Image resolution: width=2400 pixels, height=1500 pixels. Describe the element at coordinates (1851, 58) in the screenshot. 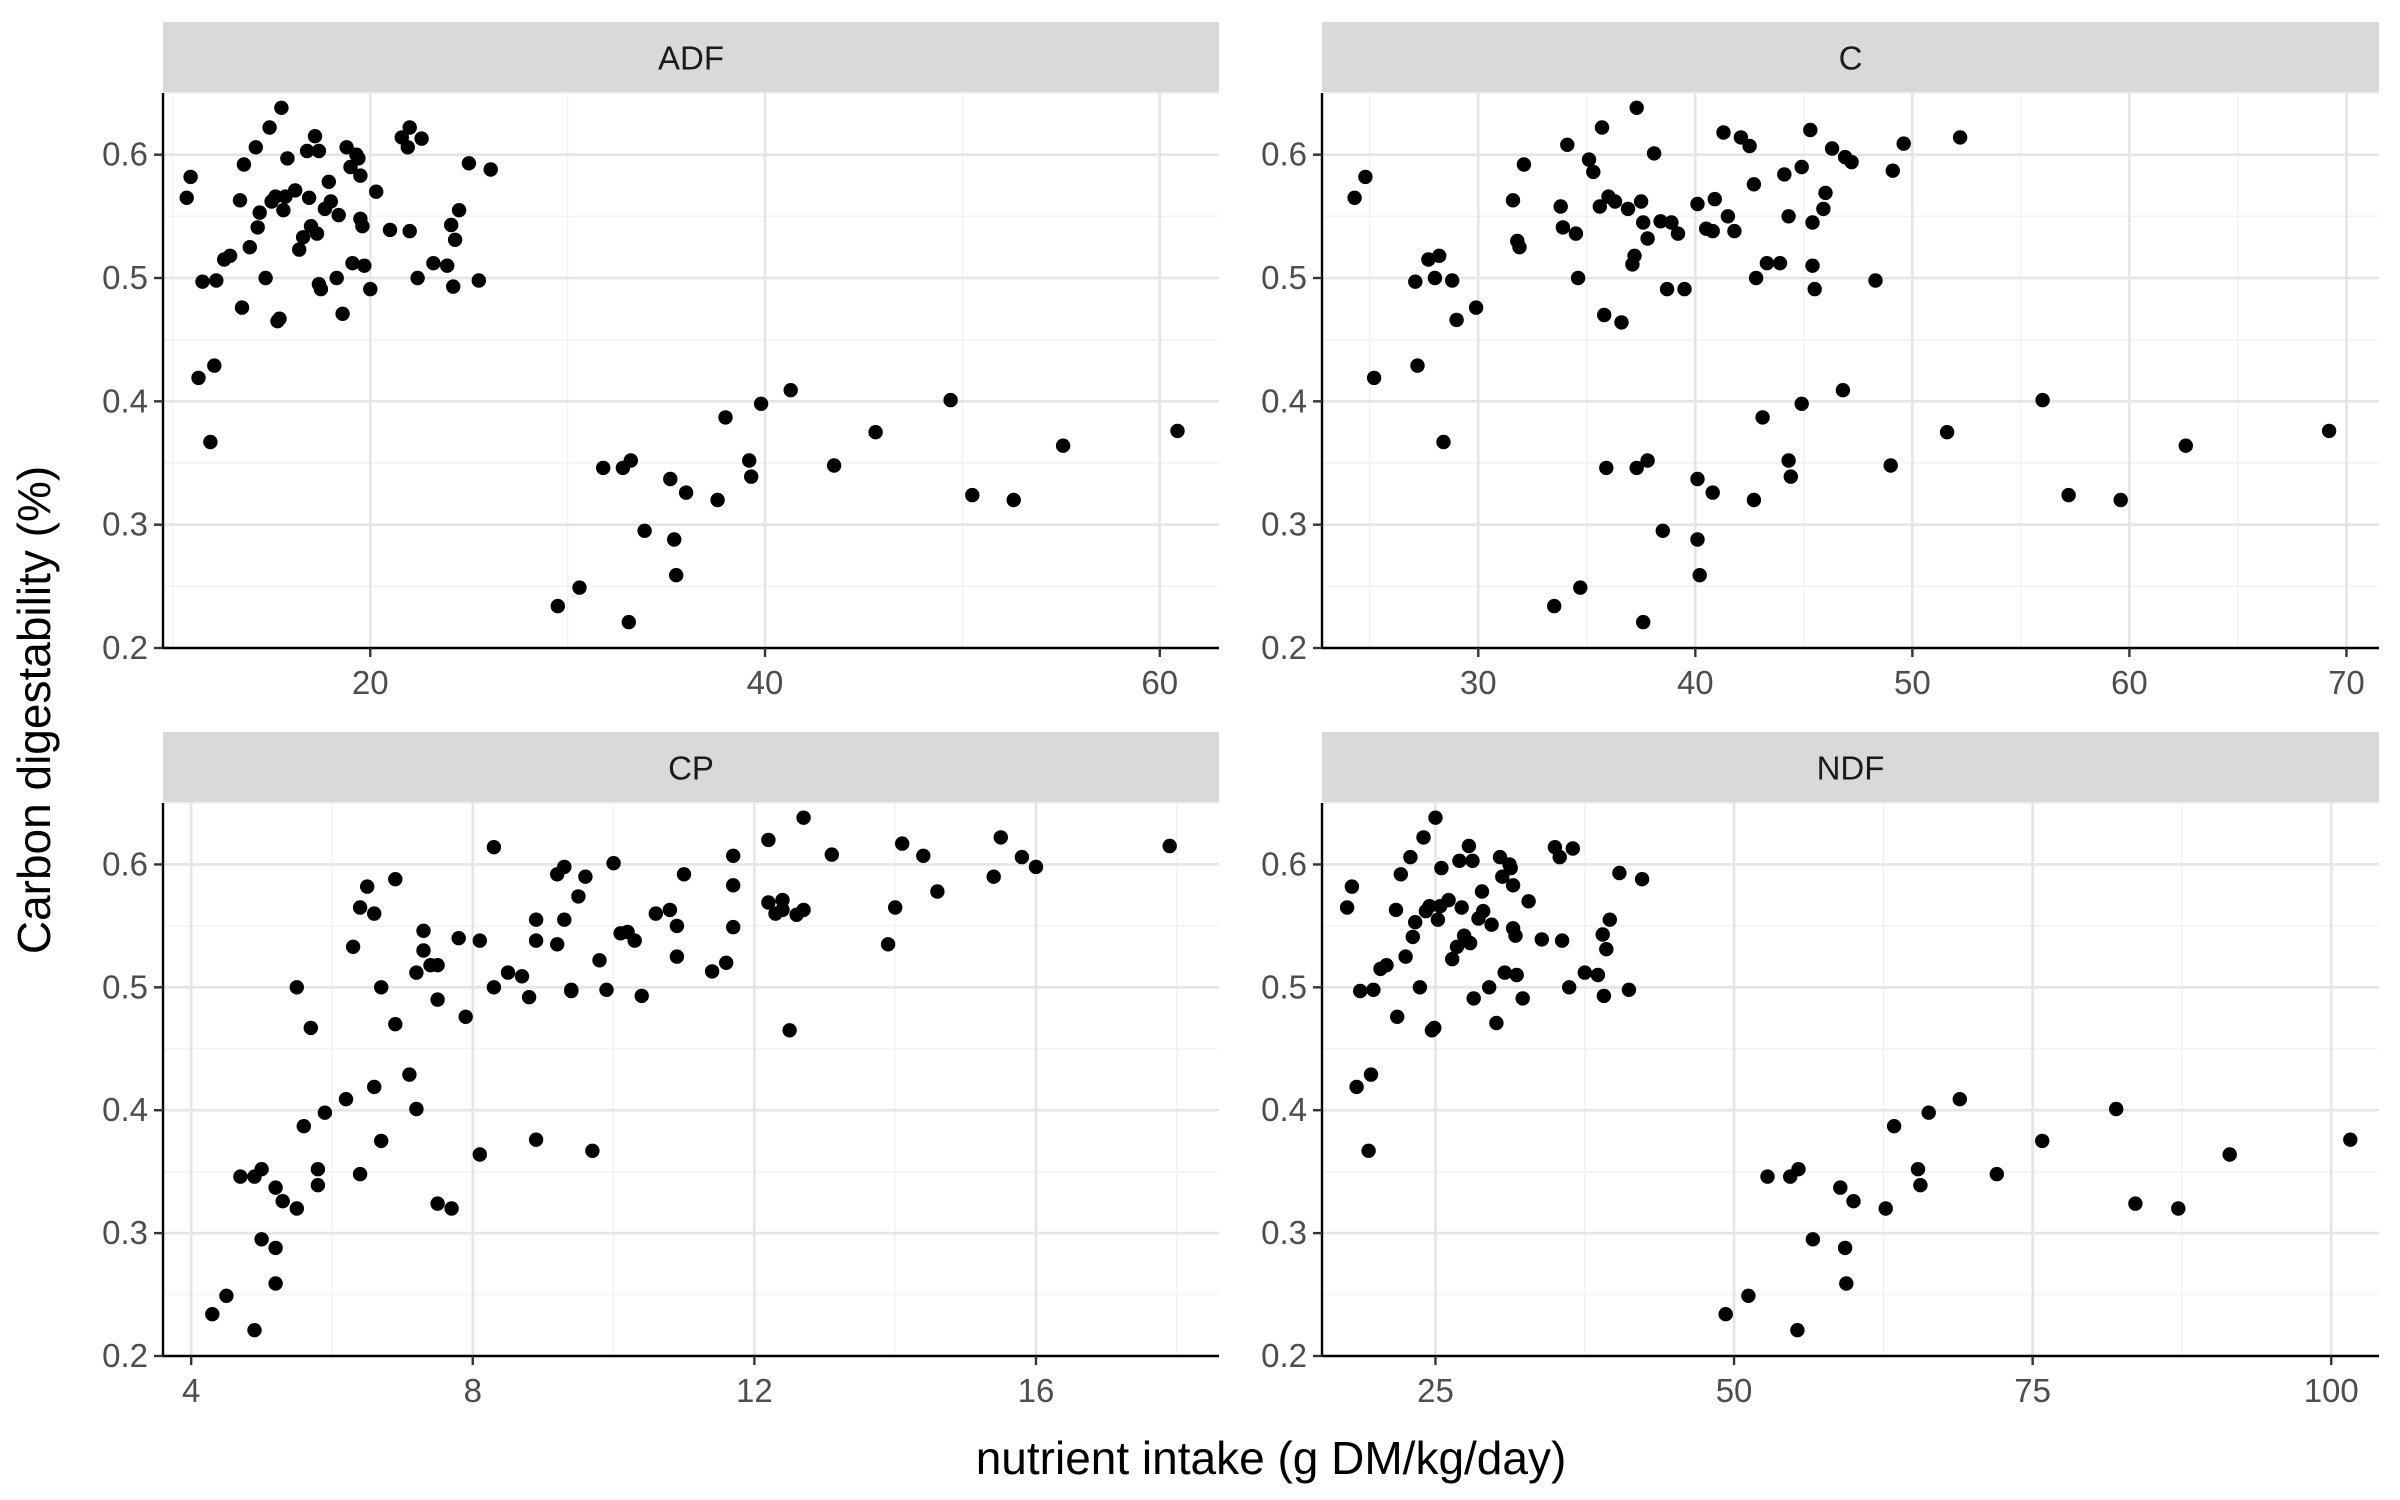

I see `facet-strip-label: C` at that location.